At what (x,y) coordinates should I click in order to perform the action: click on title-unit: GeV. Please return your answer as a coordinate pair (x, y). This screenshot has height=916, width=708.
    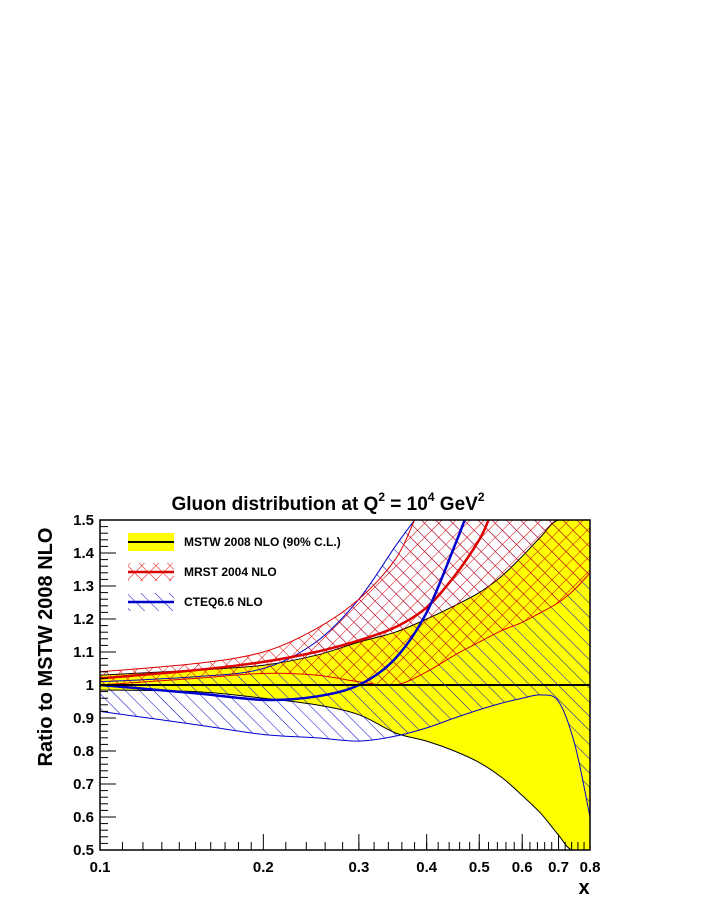
    Looking at the image, I should click on (457, 504).